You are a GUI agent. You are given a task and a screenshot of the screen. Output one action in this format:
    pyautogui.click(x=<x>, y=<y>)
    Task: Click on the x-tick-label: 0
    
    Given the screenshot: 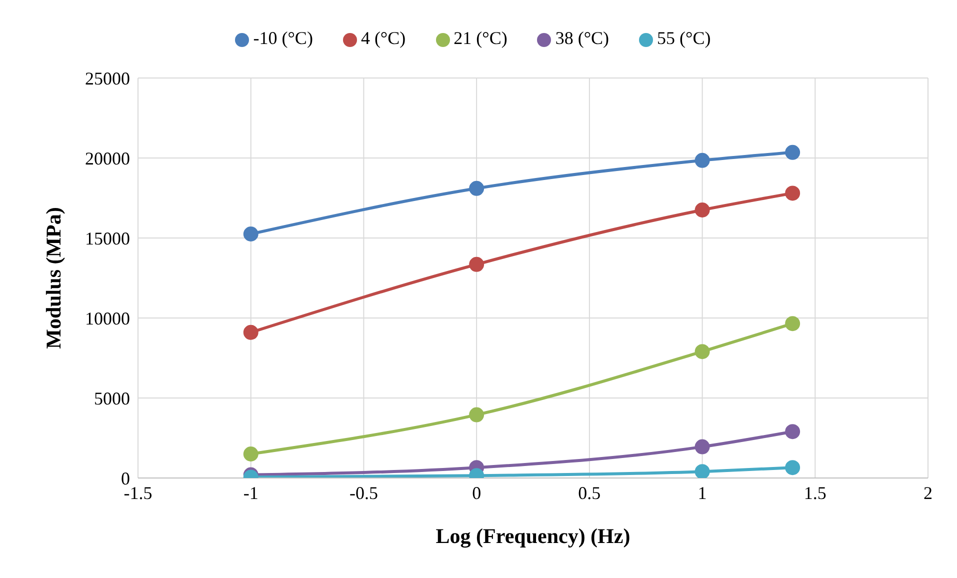 What is the action you would take?
    pyautogui.click(x=477, y=492)
    